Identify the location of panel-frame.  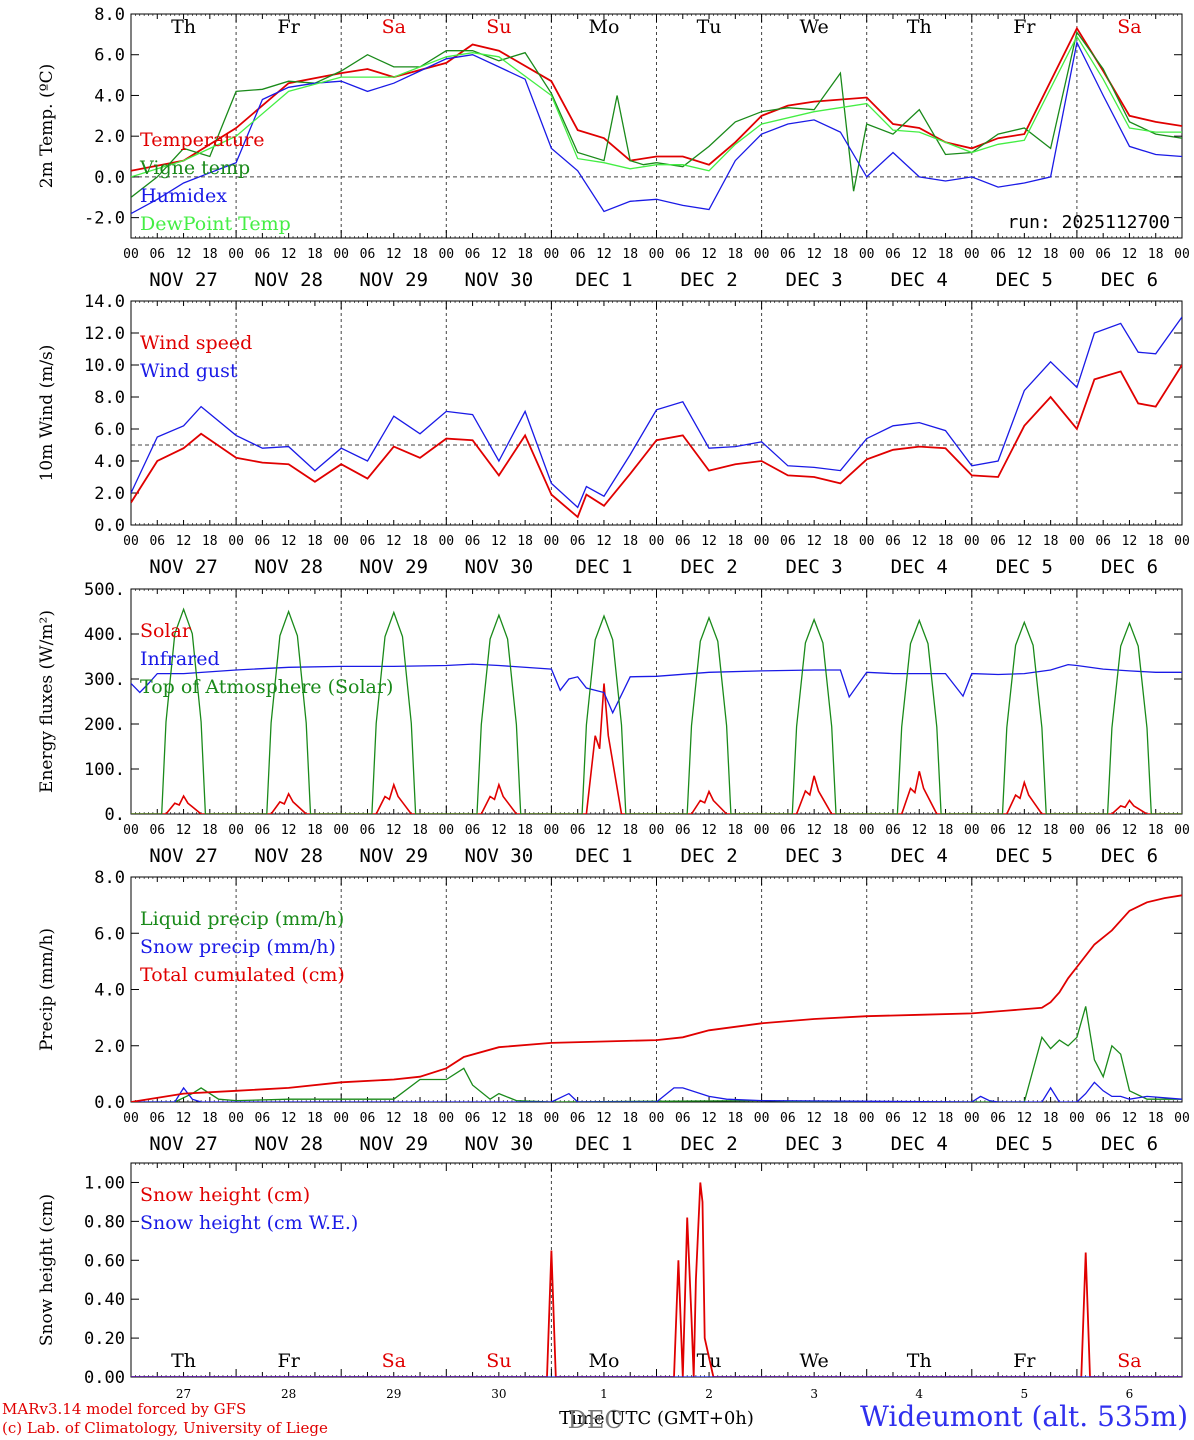
(656, 413).